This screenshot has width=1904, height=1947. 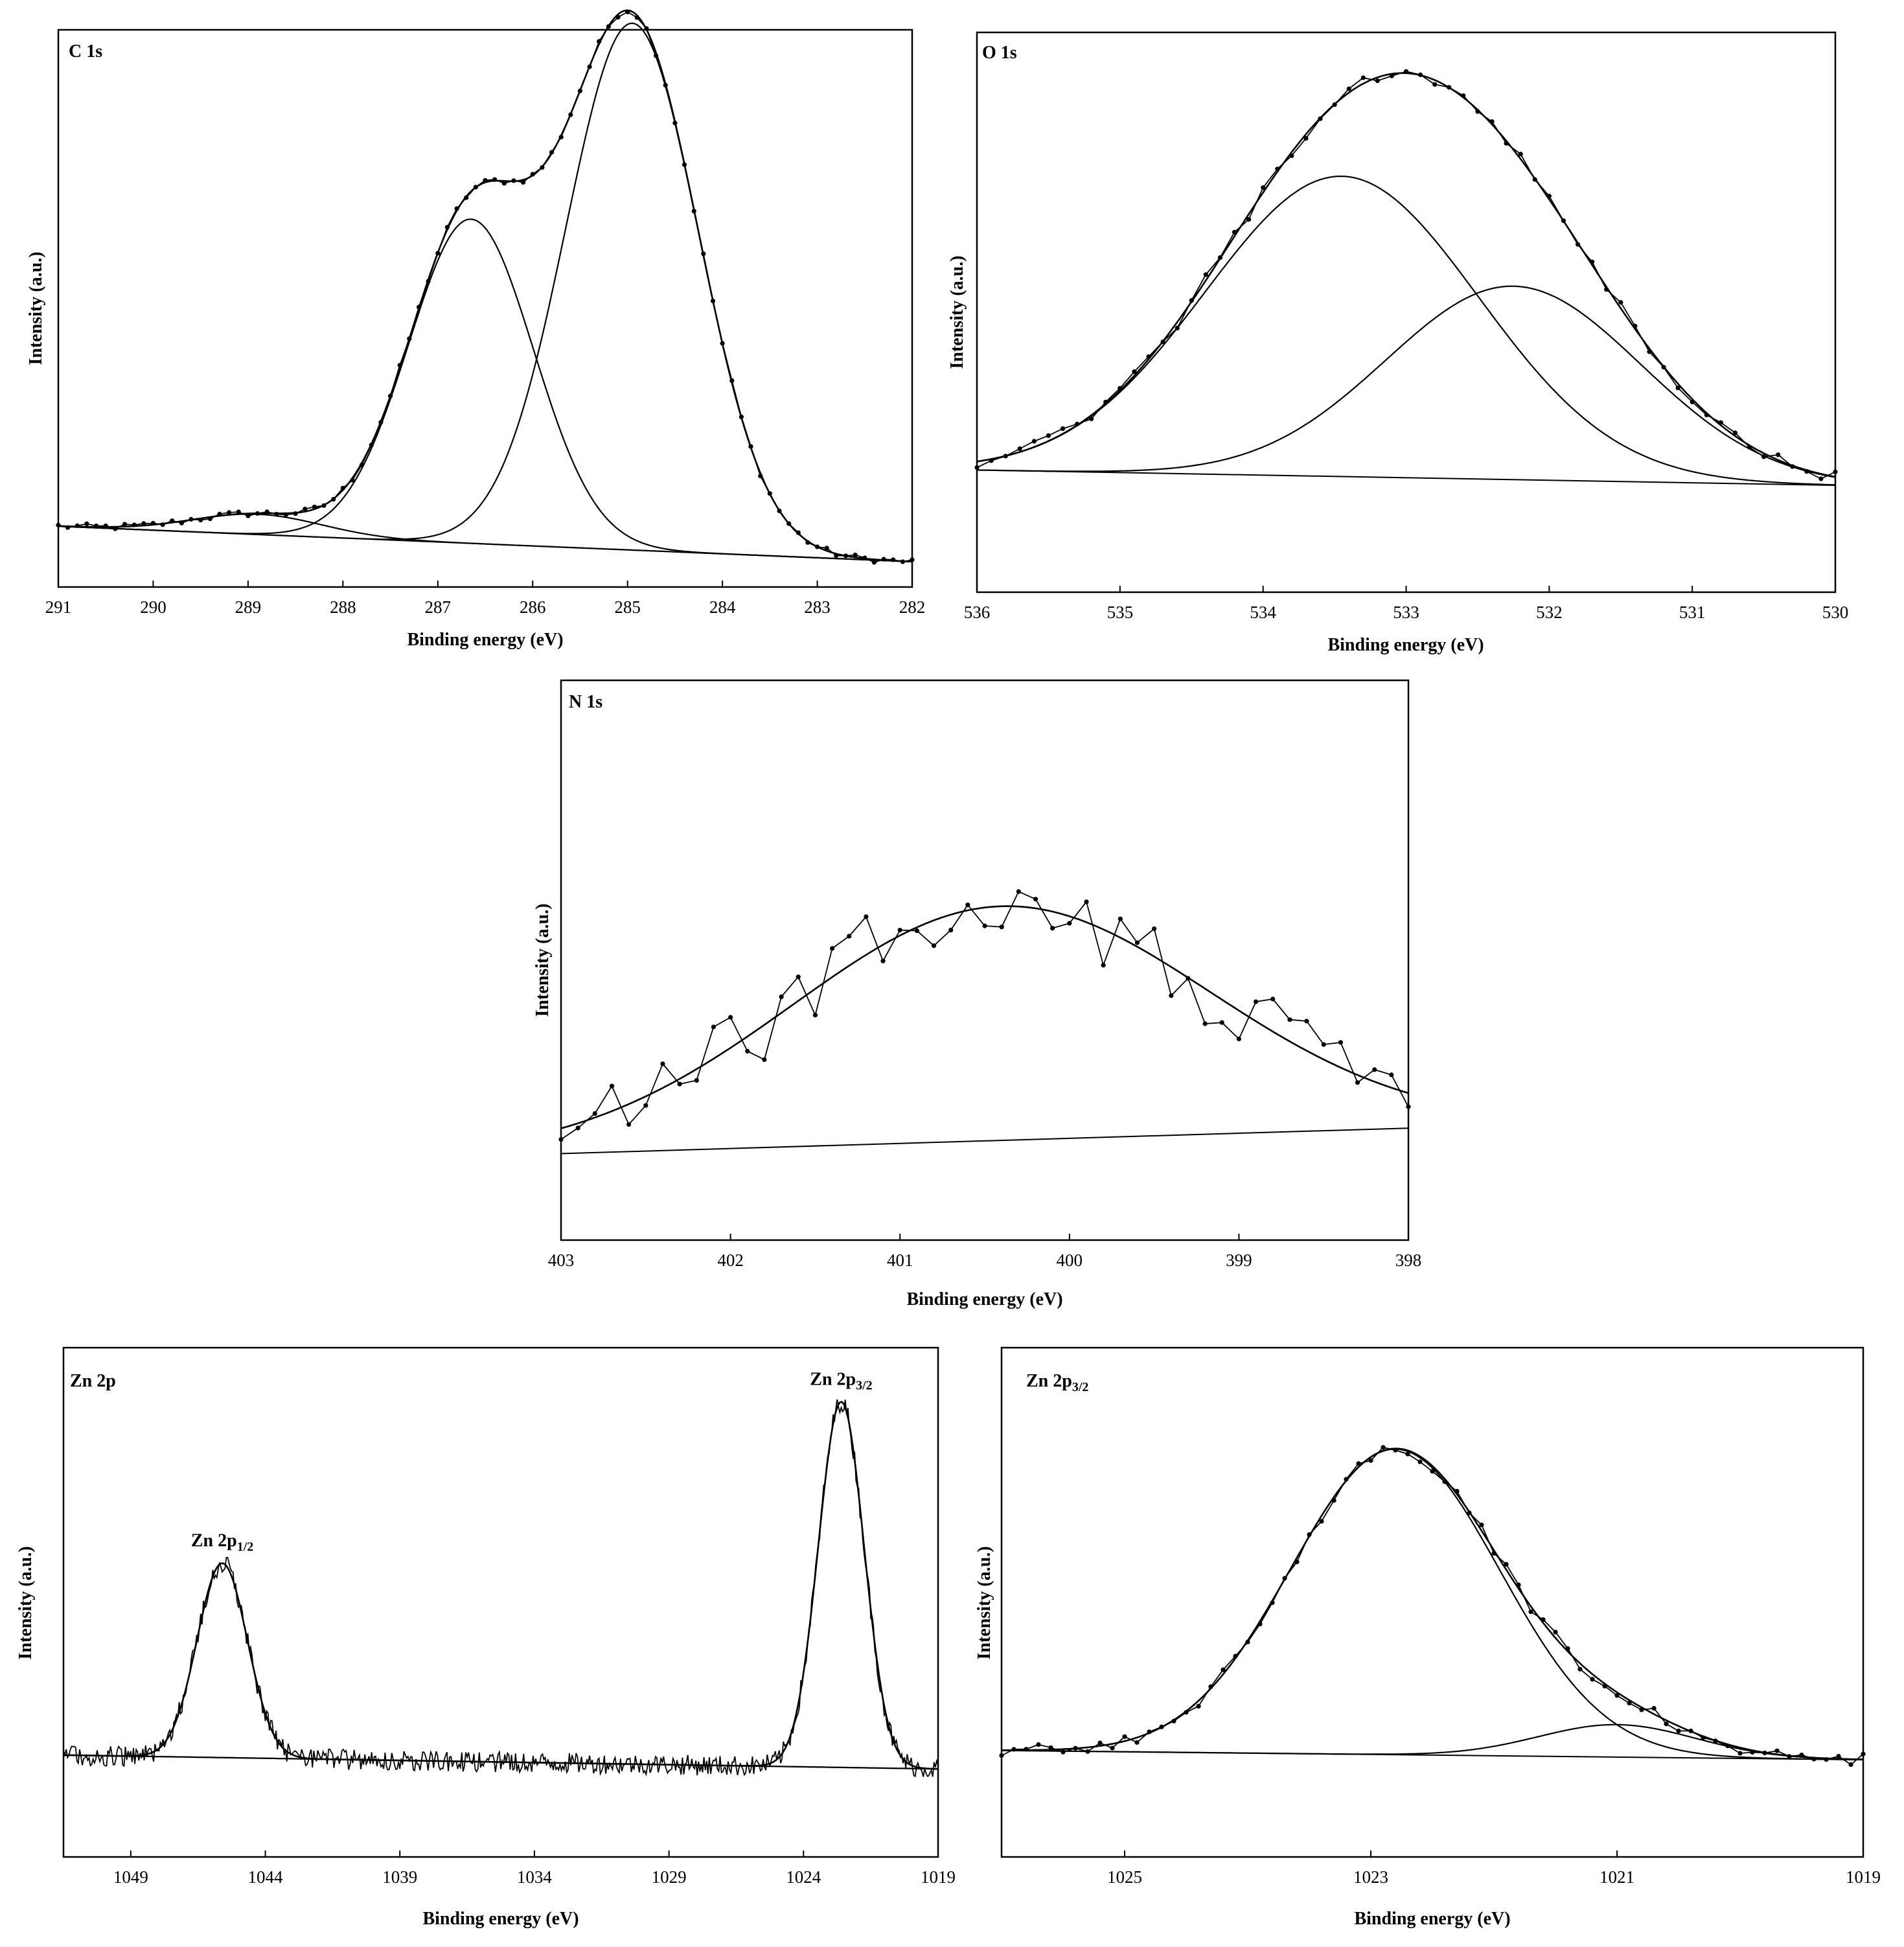 What do you see at coordinates (984, 1602) in the screenshot?
I see `y-axis-label: Intensity (a.u.)` at bounding box center [984, 1602].